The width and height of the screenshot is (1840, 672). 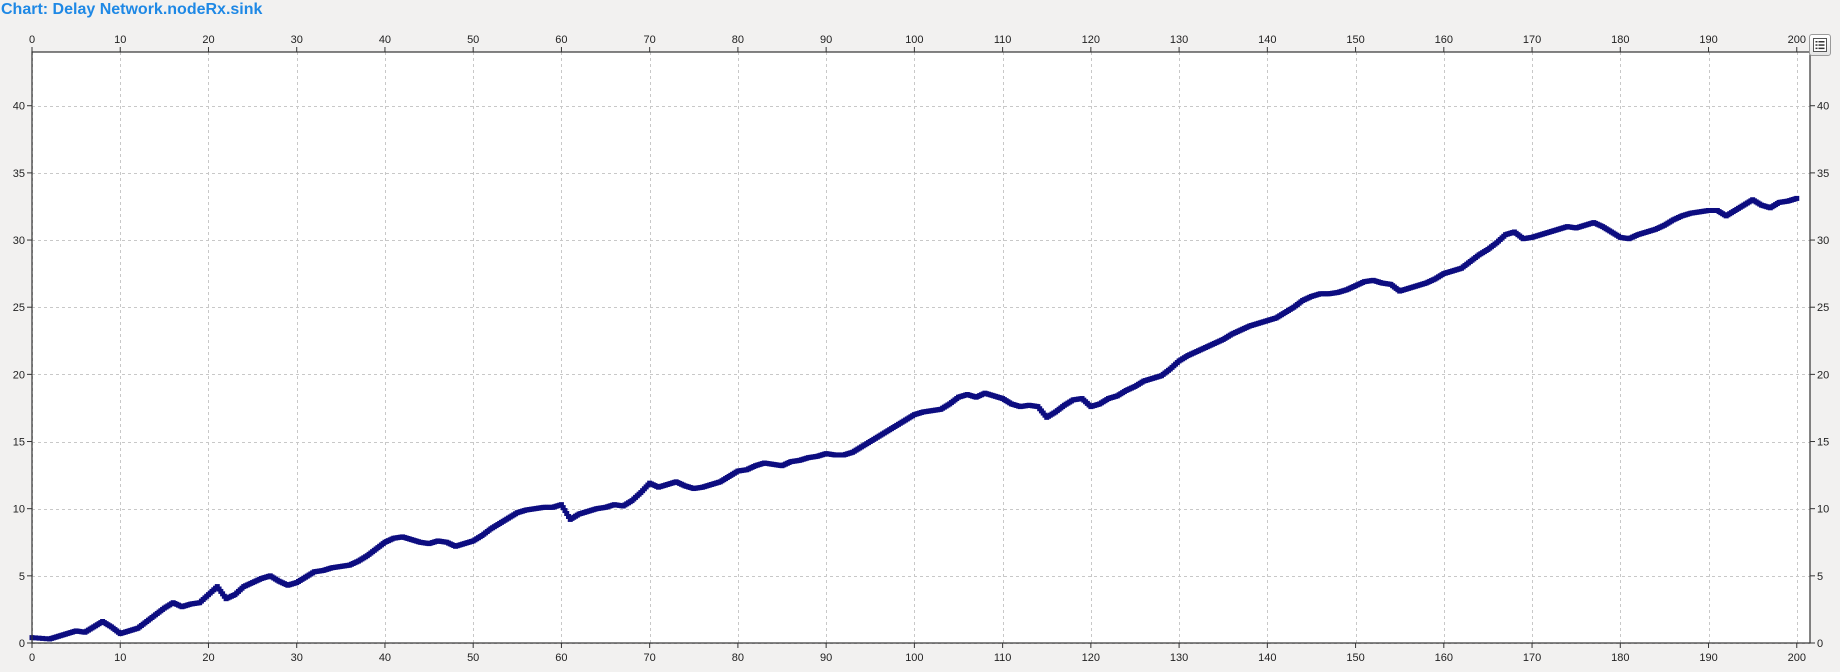 I want to click on y-tick-label-left: 0, so click(x=22, y=644).